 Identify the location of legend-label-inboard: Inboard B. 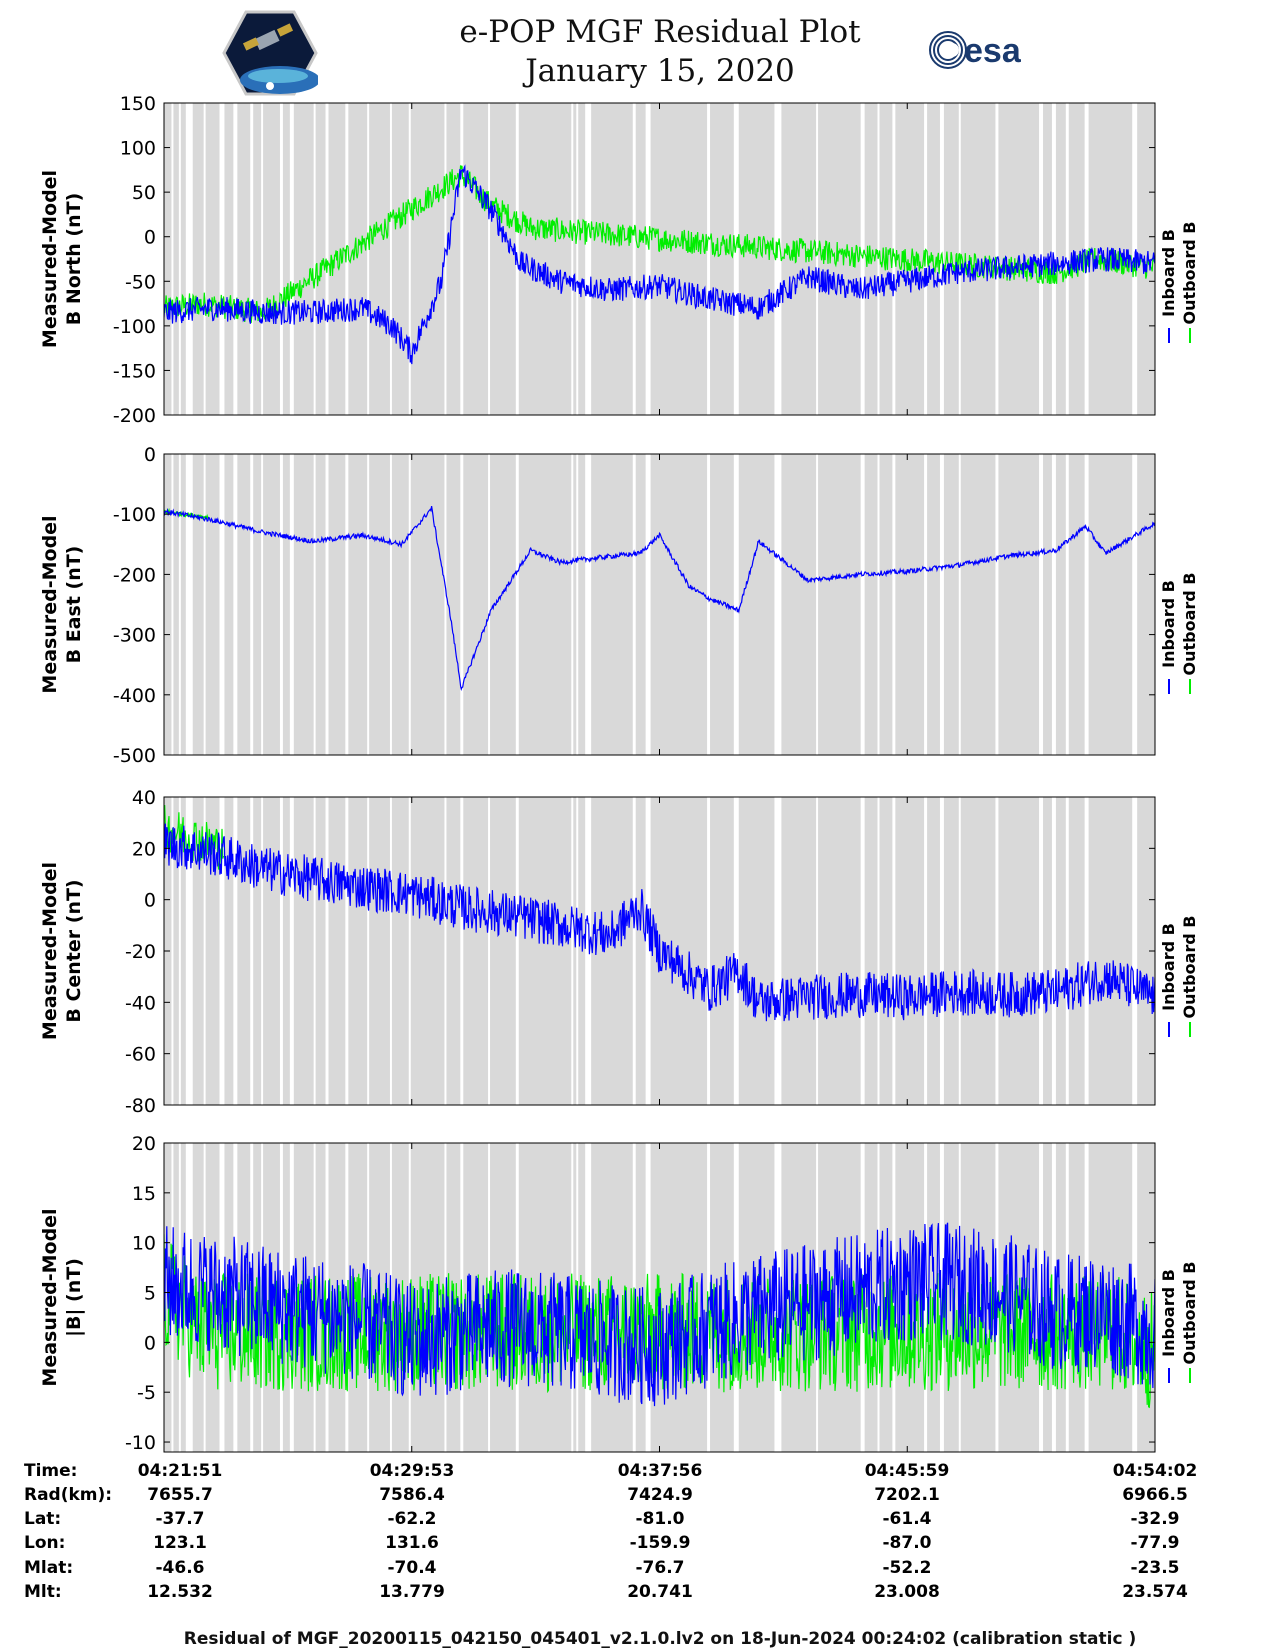
(1168, 967).